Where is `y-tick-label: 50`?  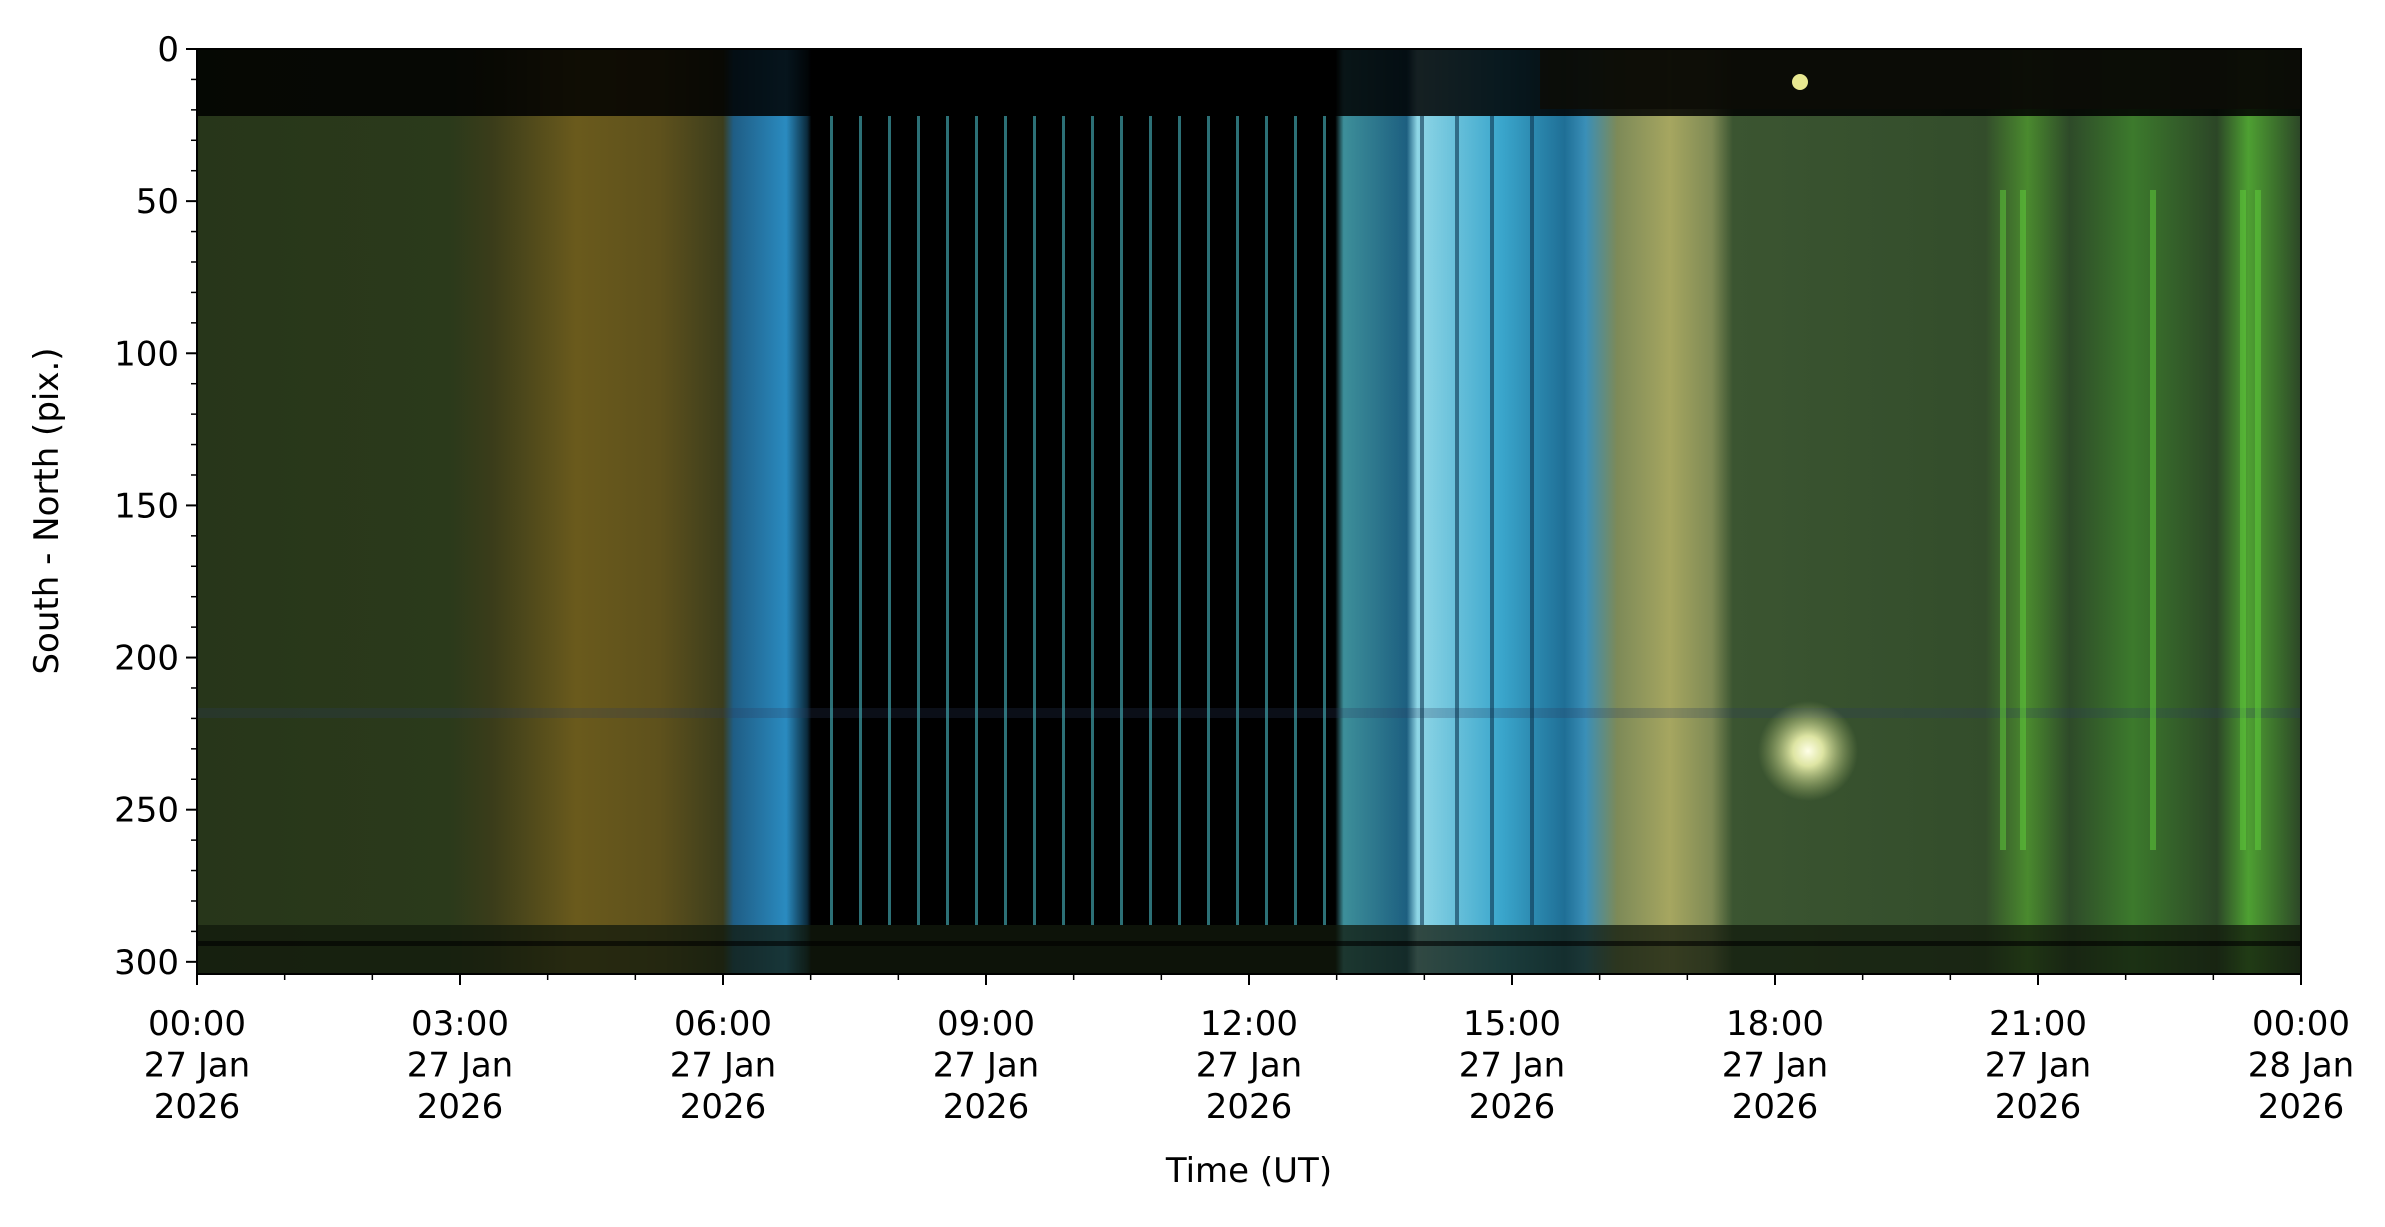 y-tick-label: 50 is located at coordinates (157, 202).